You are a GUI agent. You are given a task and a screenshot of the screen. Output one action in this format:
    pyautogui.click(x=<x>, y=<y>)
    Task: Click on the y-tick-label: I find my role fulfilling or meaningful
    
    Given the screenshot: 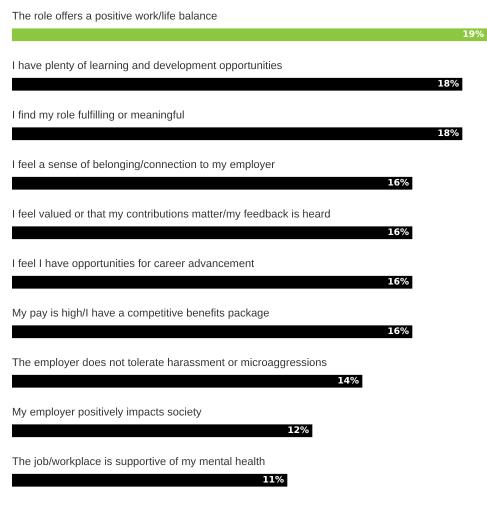 What is the action you would take?
    pyautogui.click(x=98, y=115)
    